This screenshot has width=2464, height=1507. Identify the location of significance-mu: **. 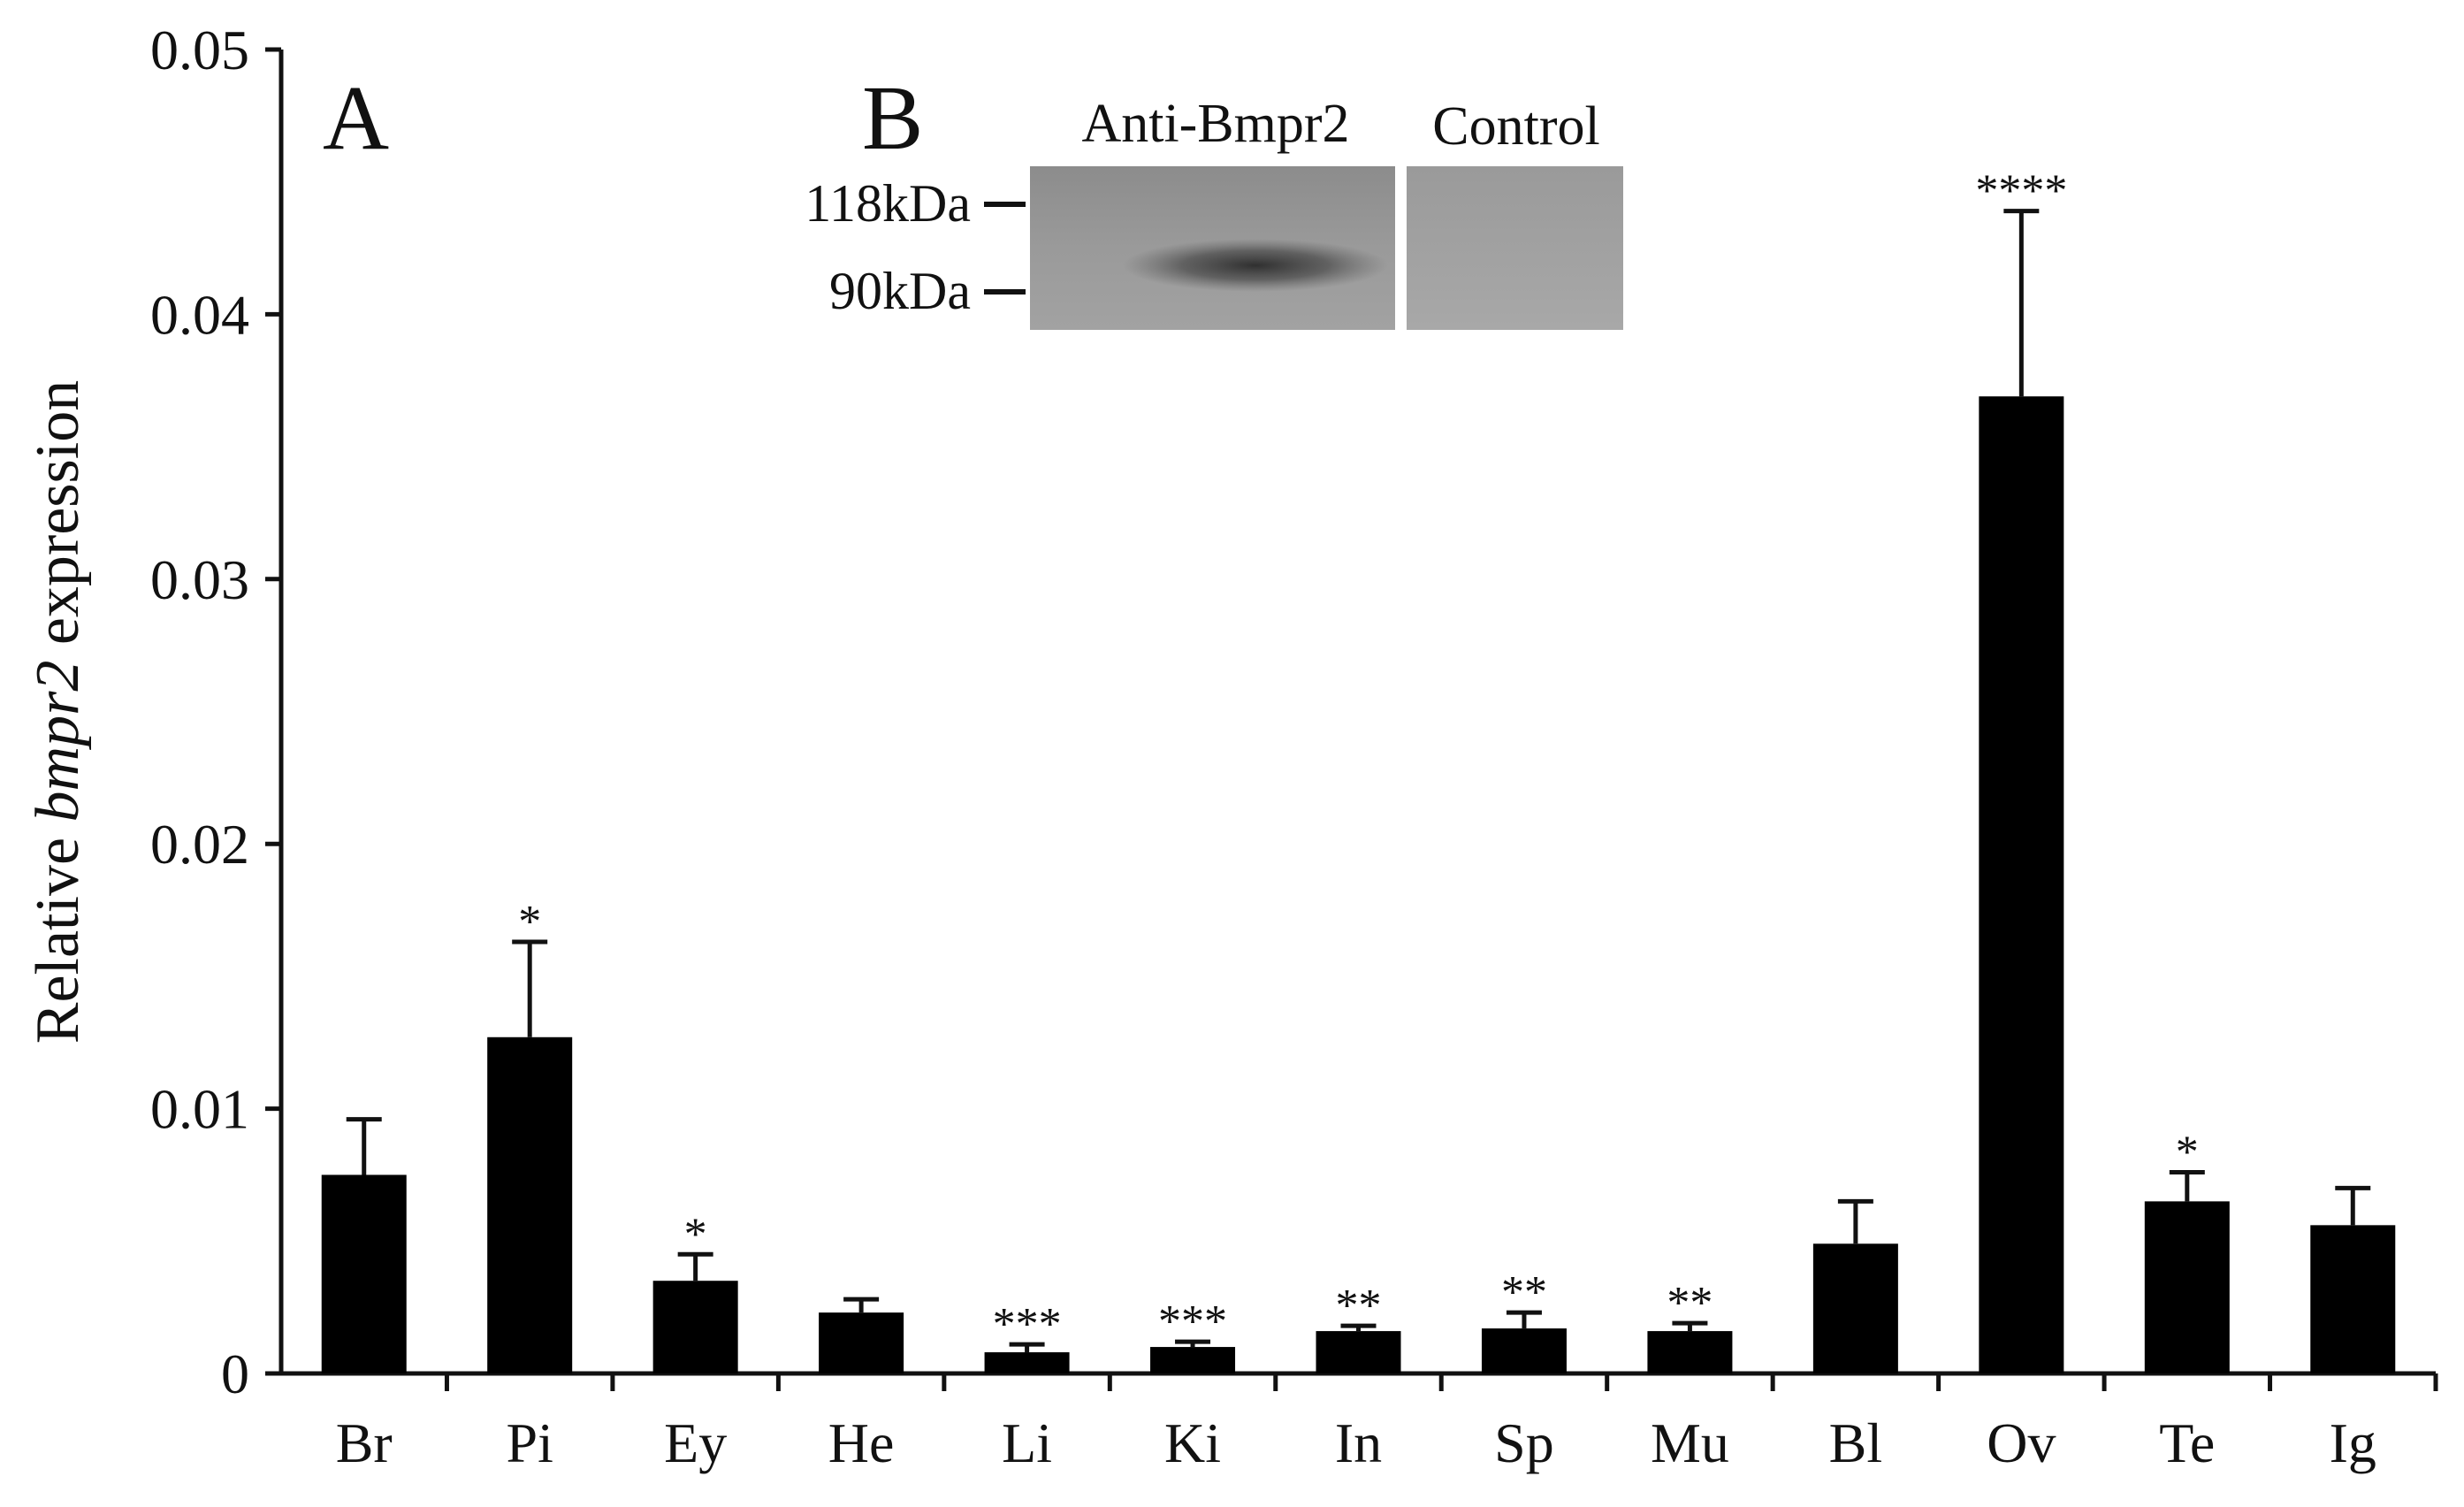
(1690, 1303).